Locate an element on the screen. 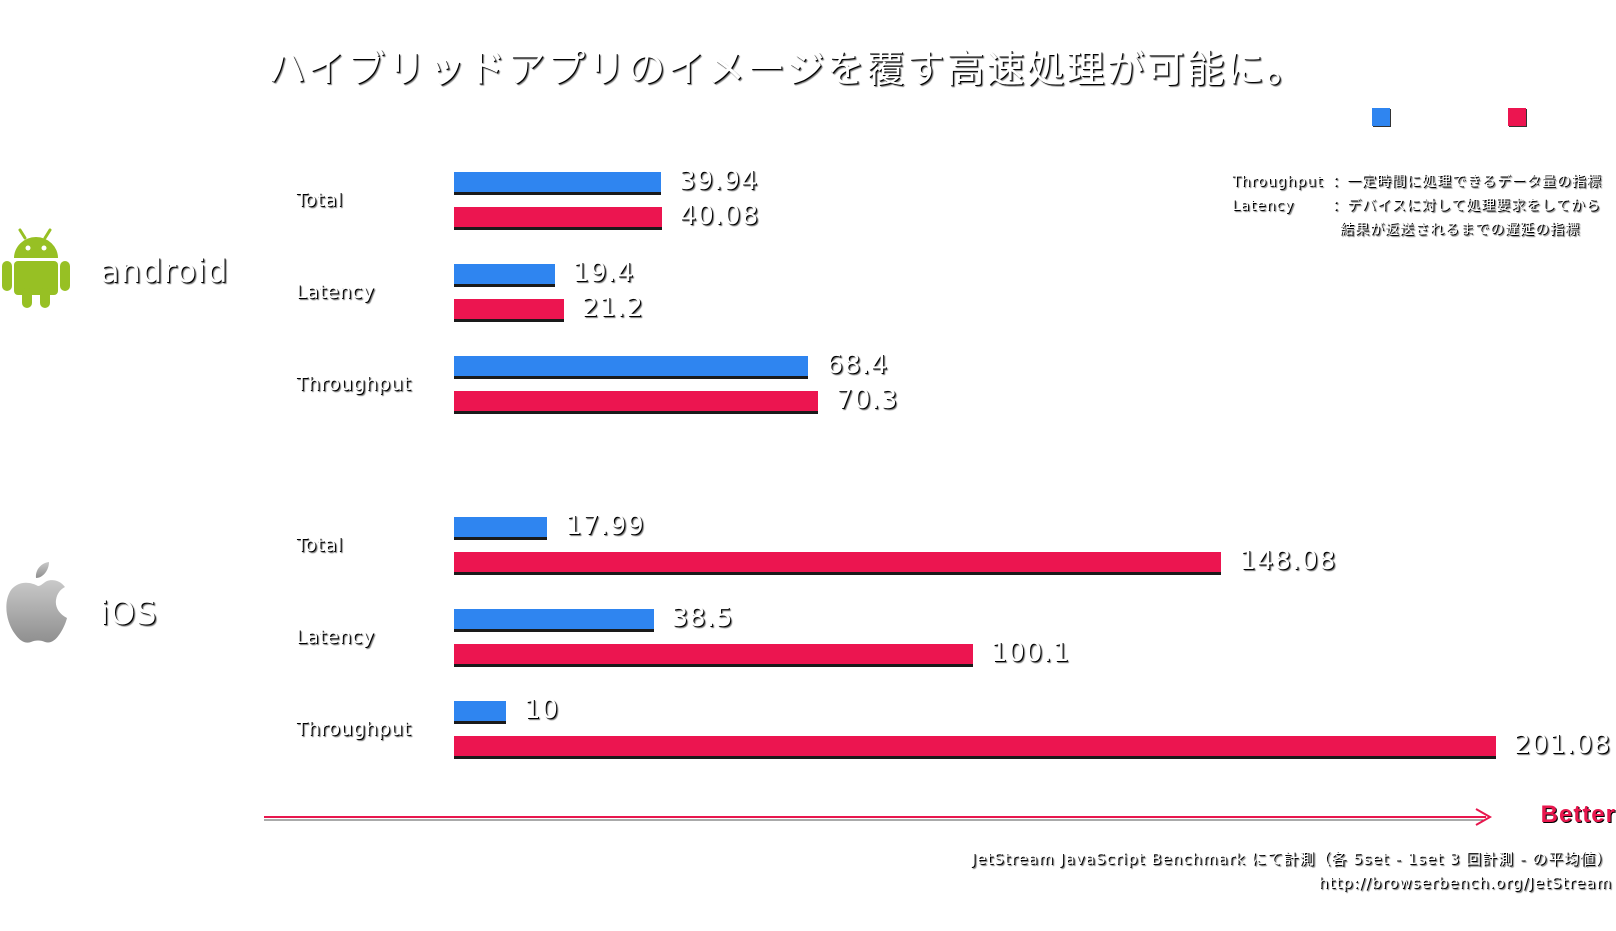 The width and height of the screenshot is (1616, 931). value-label: 148.08 is located at coordinates (1288, 561).